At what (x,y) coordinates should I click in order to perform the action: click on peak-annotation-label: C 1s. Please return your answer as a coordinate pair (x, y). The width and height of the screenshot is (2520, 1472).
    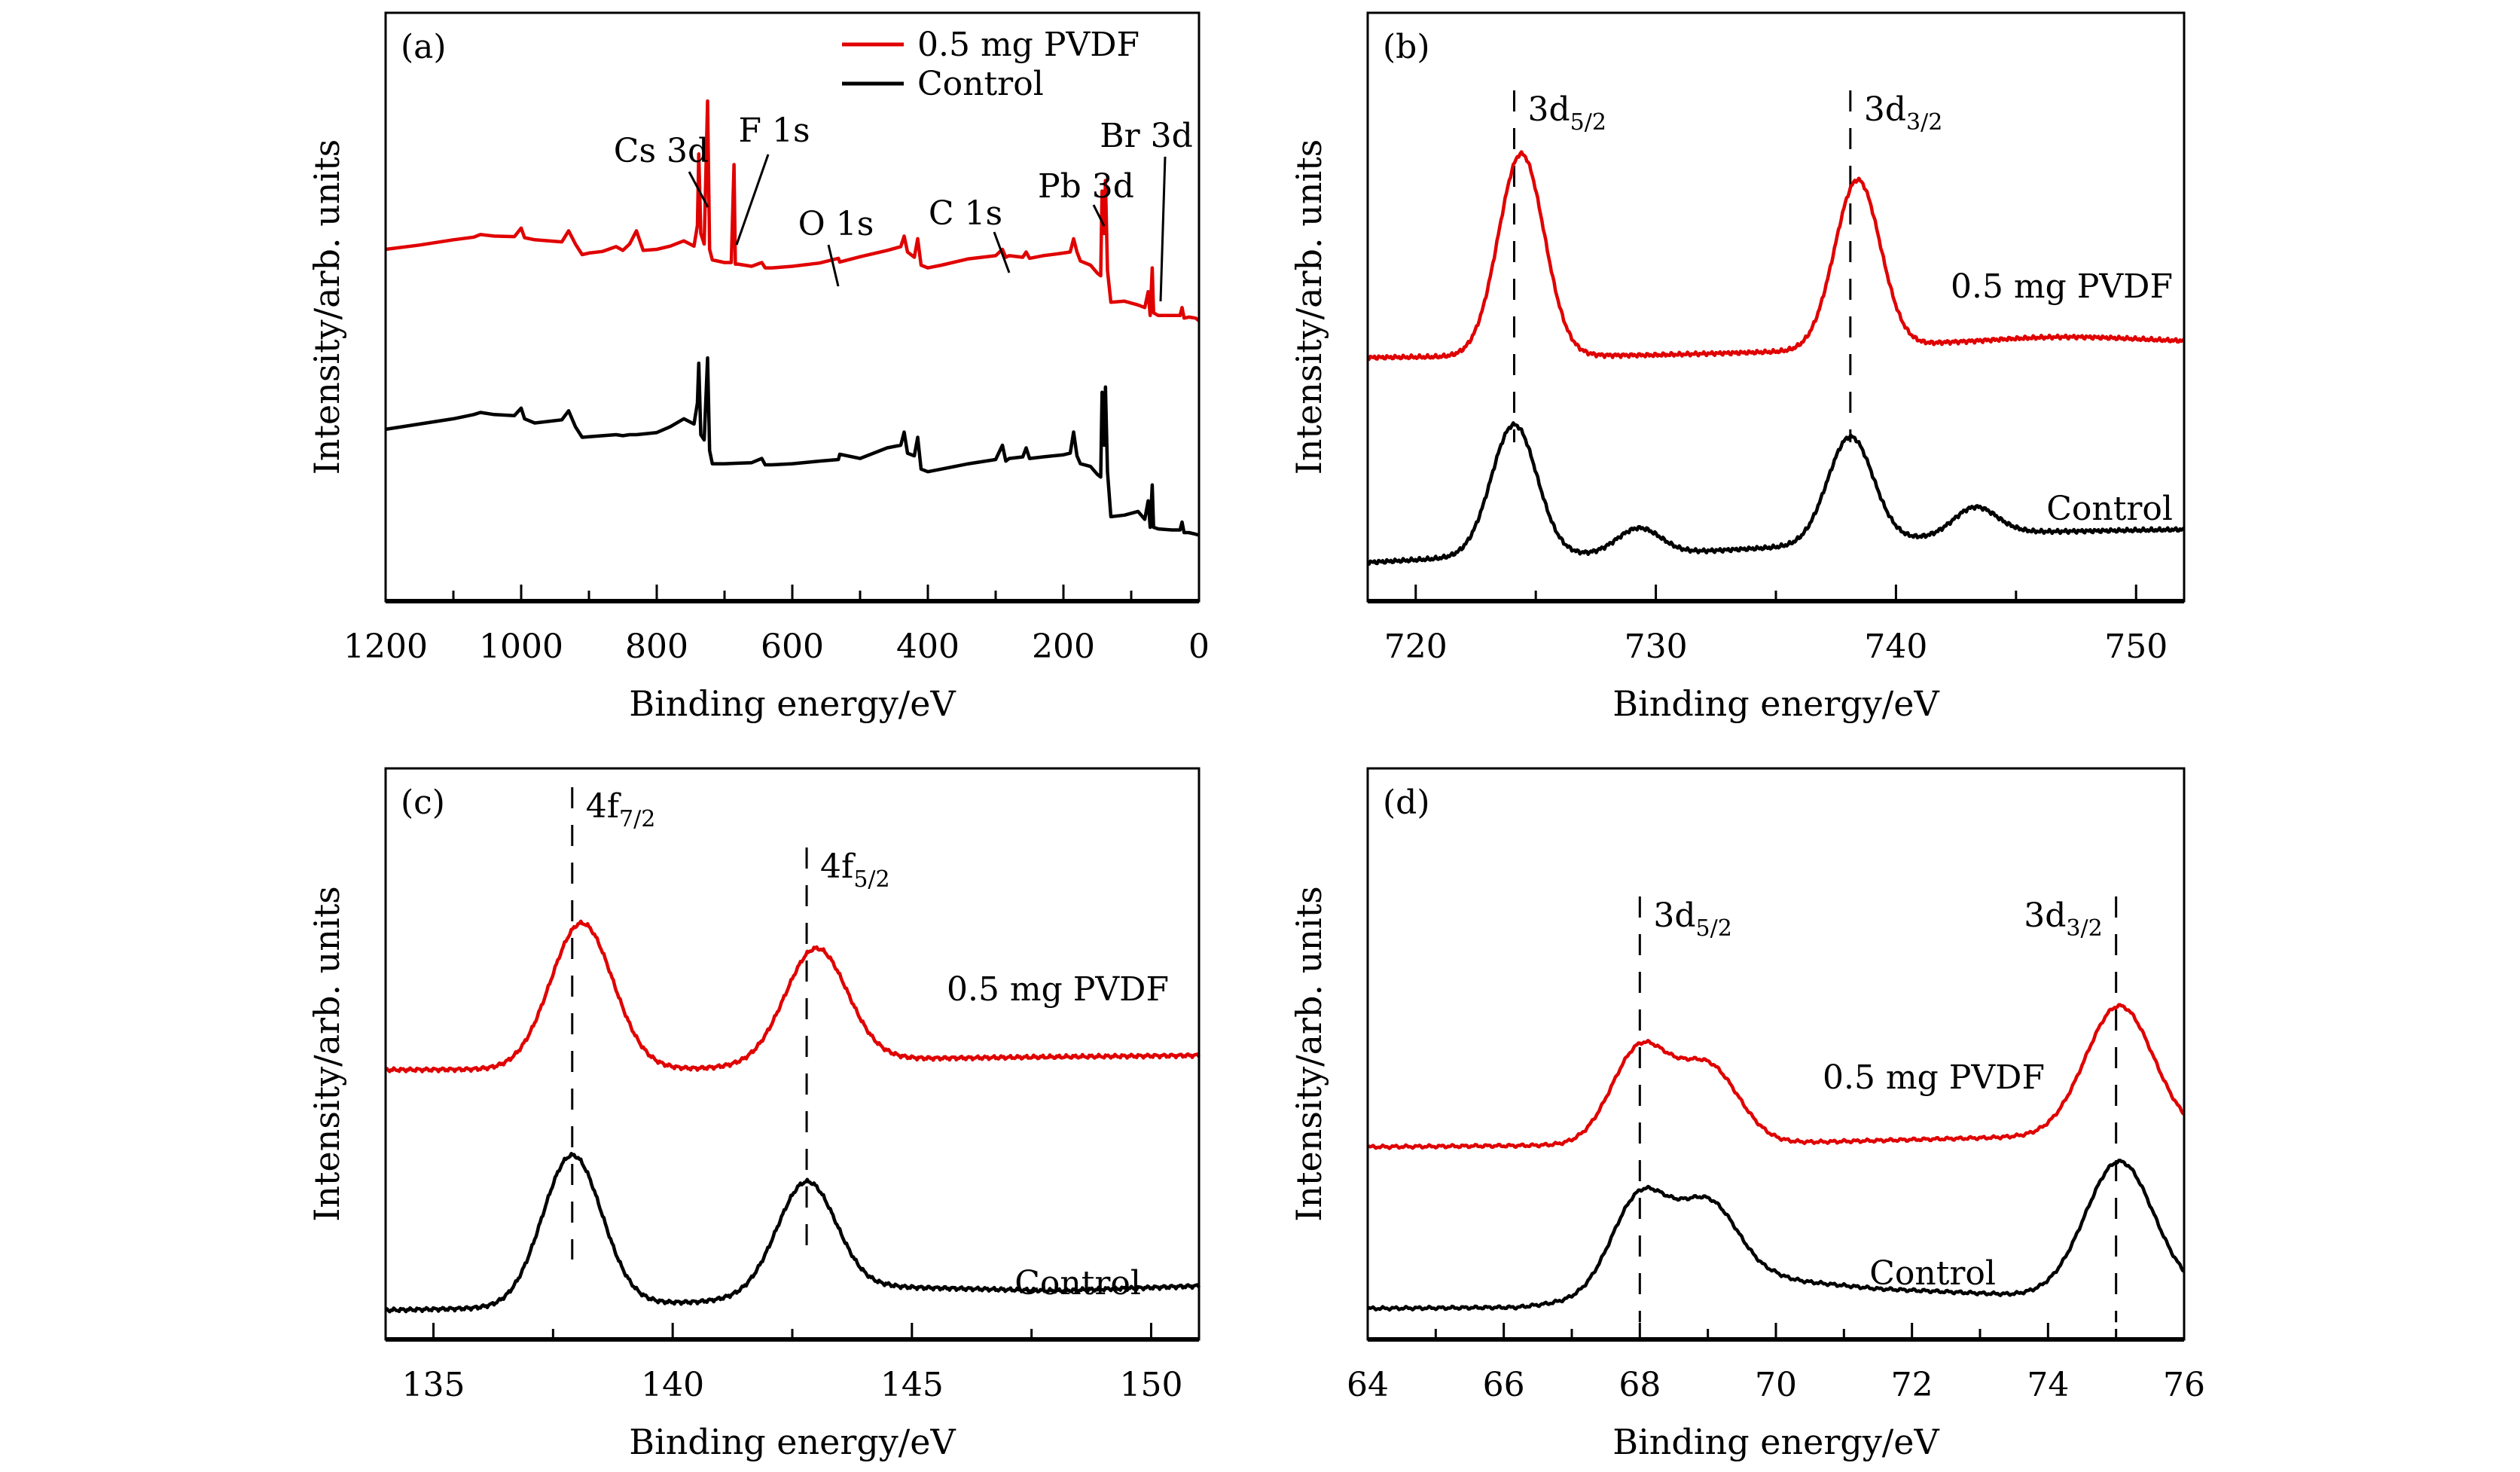
    Looking at the image, I should click on (965, 213).